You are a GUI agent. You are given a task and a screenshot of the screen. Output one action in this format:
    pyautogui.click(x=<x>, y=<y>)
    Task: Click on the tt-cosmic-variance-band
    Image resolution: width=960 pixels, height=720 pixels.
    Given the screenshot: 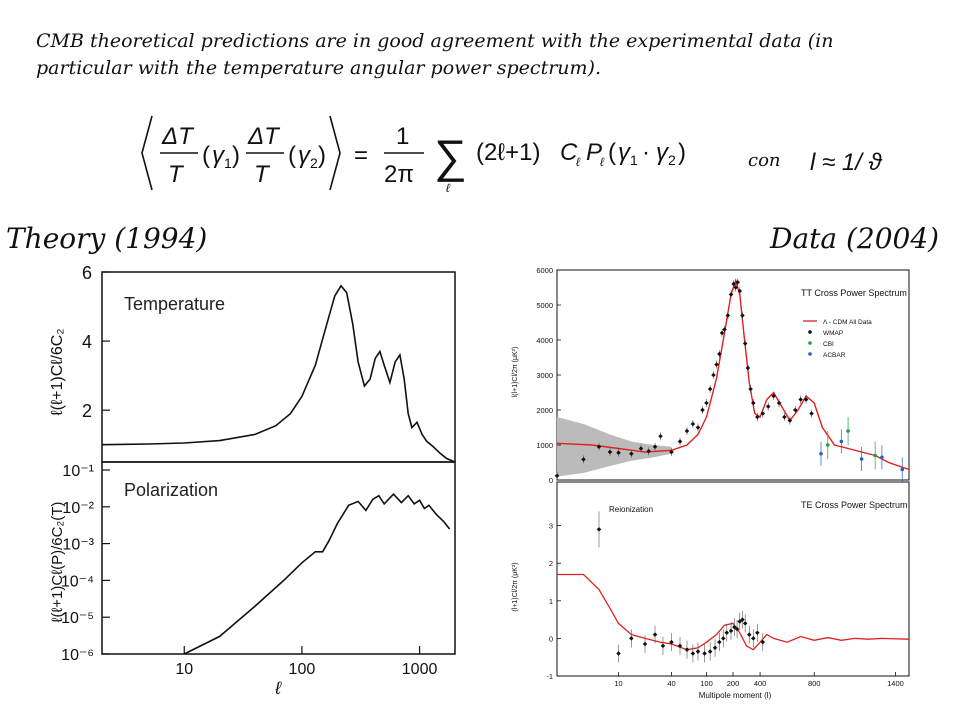 What is the action you would take?
    pyautogui.click(x=614, y=447)
    